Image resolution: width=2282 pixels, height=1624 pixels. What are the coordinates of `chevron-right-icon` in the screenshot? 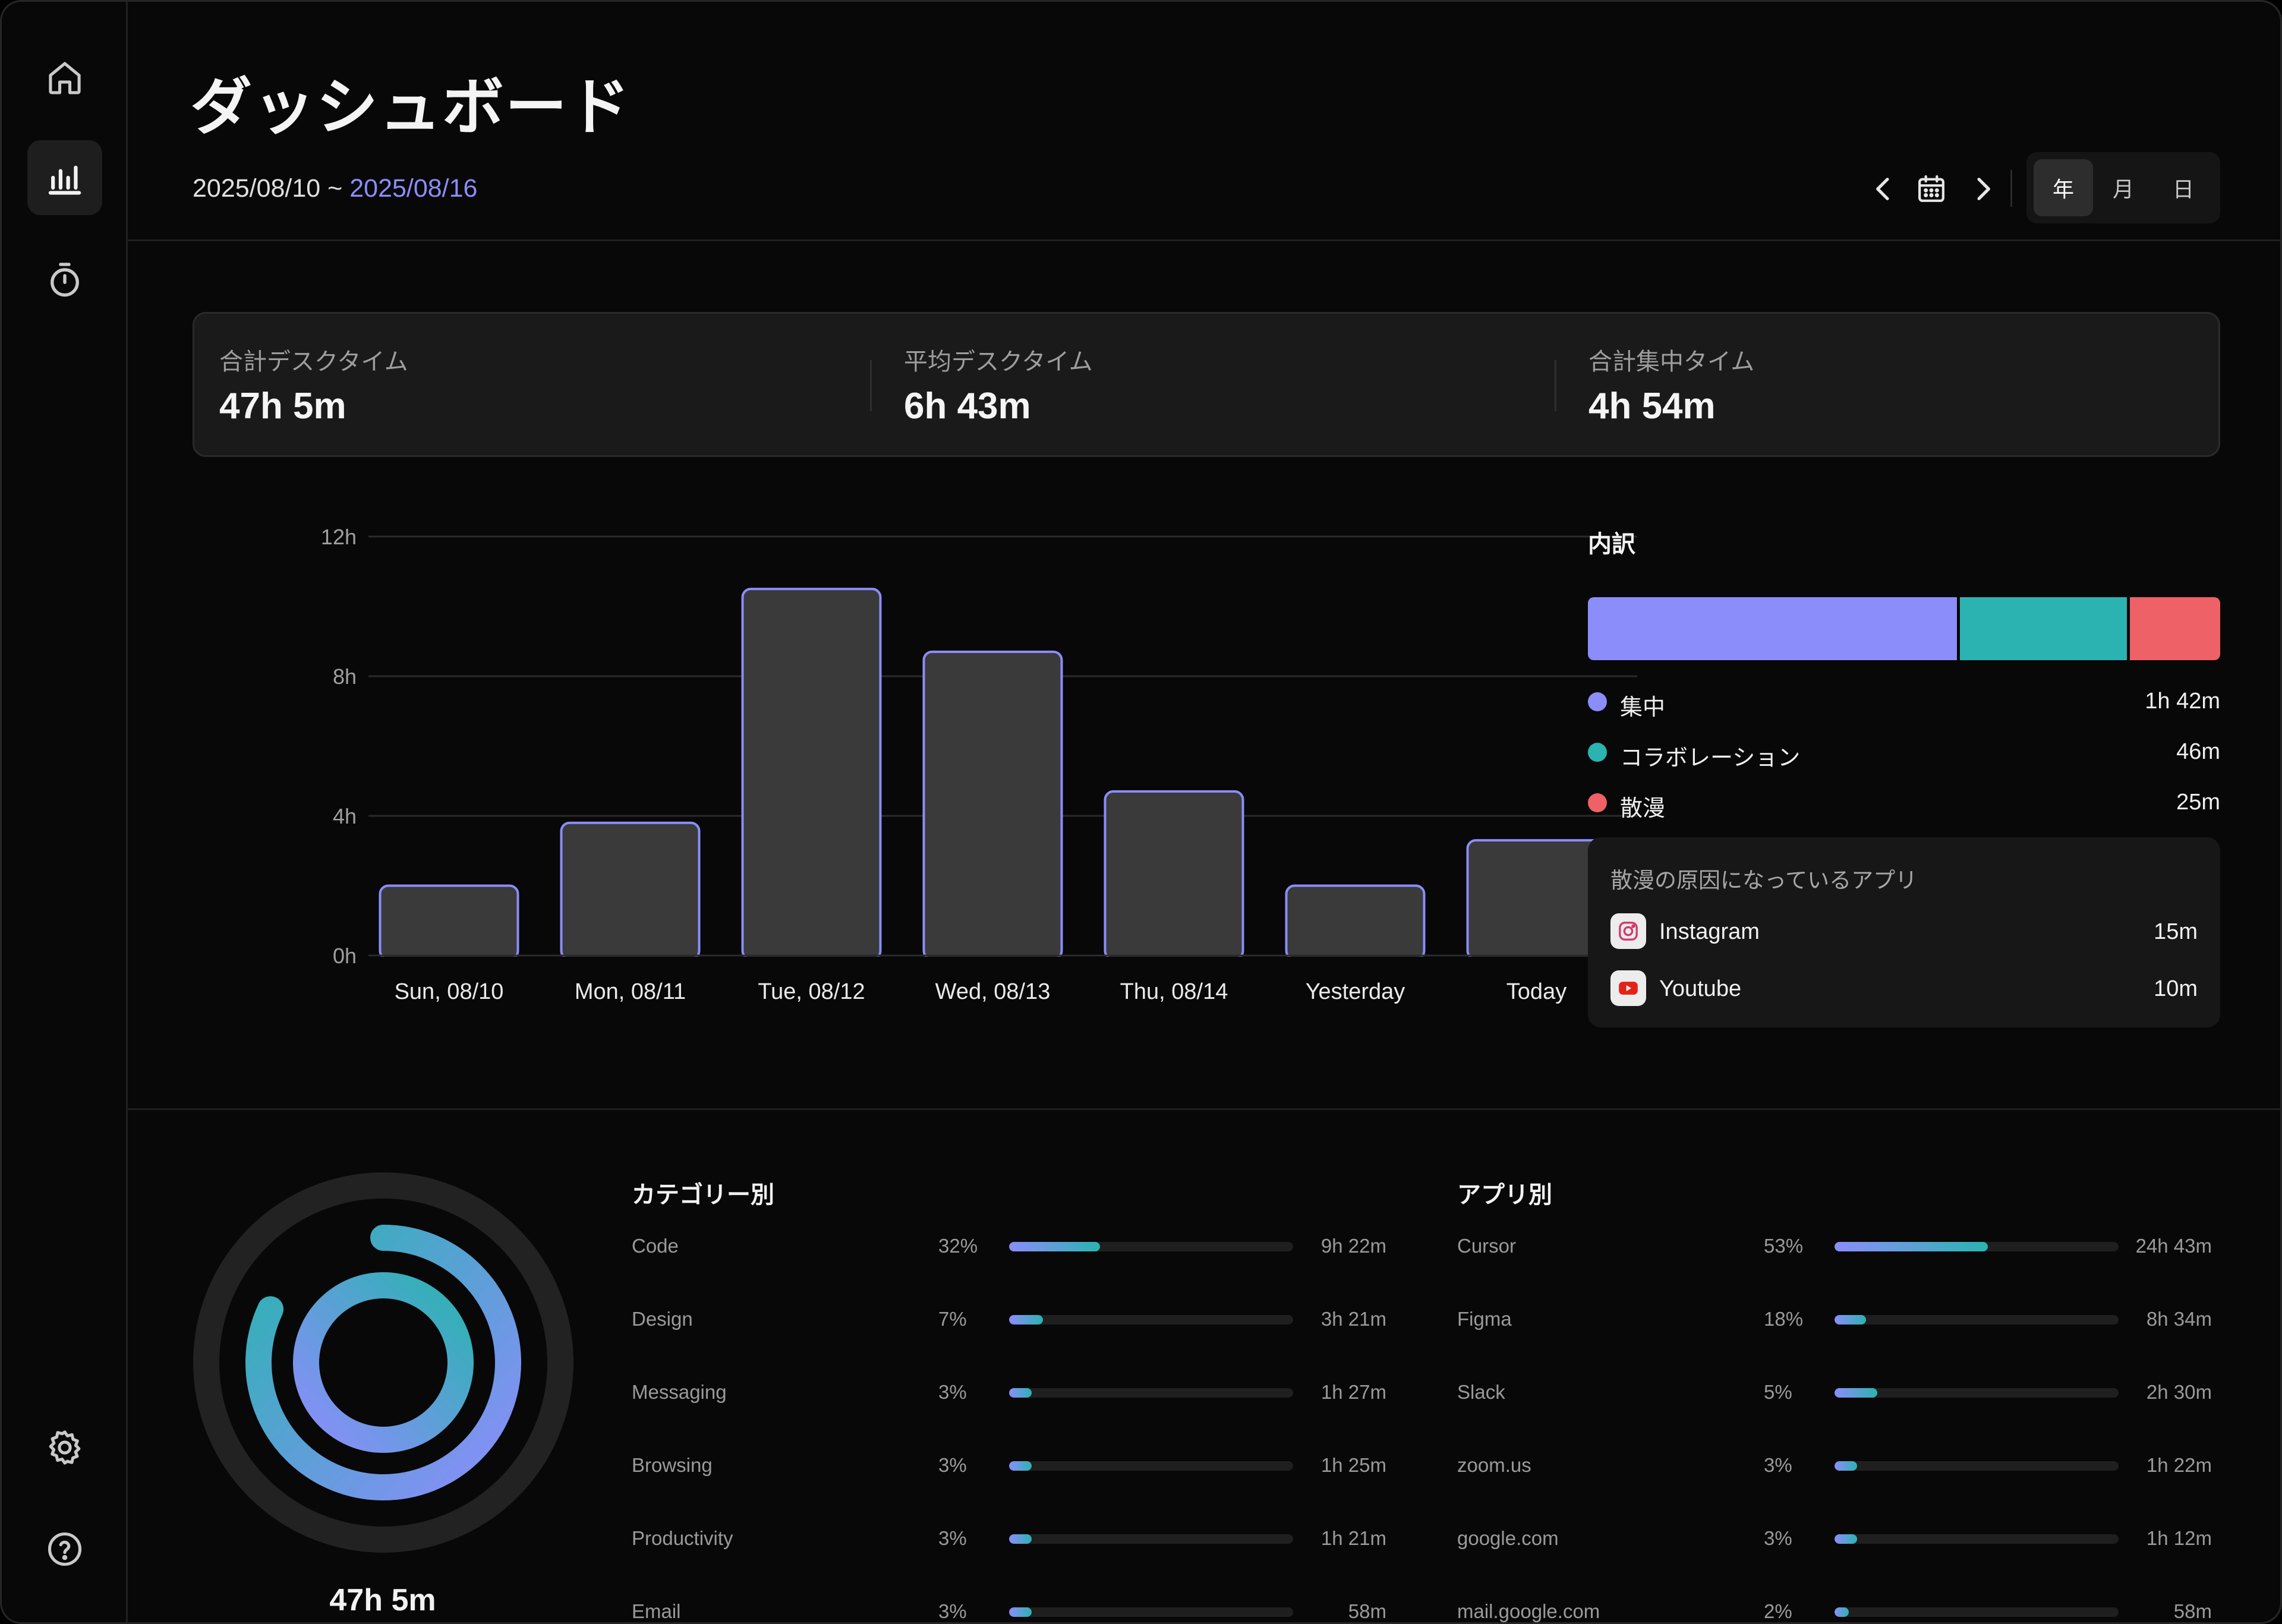 It's located at (1983, 189).